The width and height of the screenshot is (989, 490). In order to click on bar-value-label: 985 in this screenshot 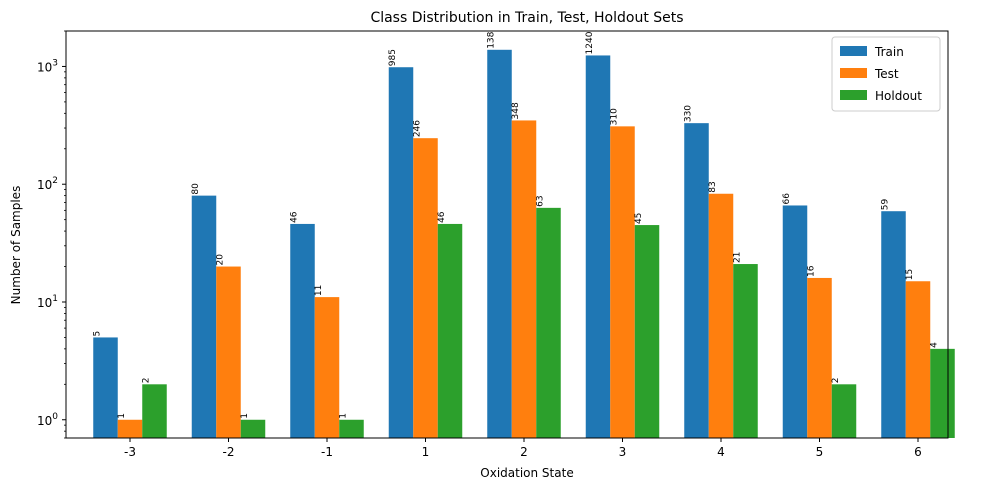, I will do `click(393, 57)`.